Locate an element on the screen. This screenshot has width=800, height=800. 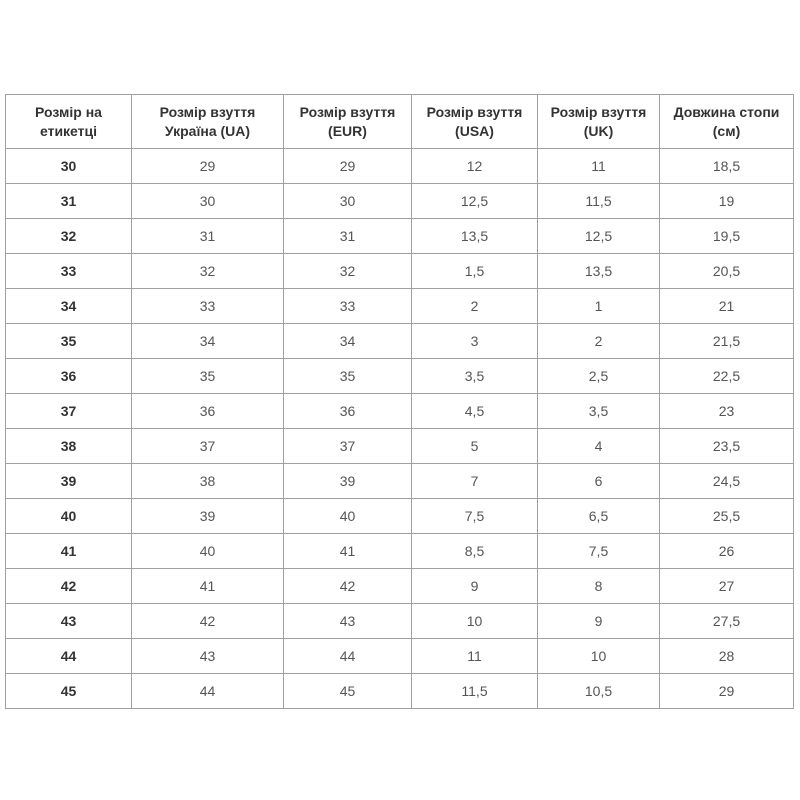
table-row: 31 30 30 12,5 11,5 19 is located at coordinates (399, 201).